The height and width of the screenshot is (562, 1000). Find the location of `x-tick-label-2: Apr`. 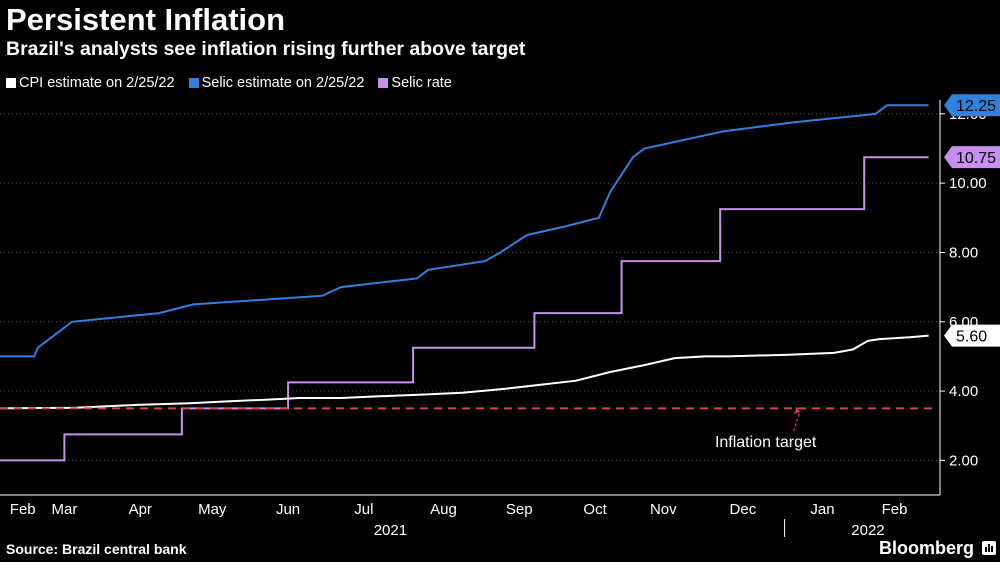

x-tick-label-2: Apr is located at coordinates (140, 509).